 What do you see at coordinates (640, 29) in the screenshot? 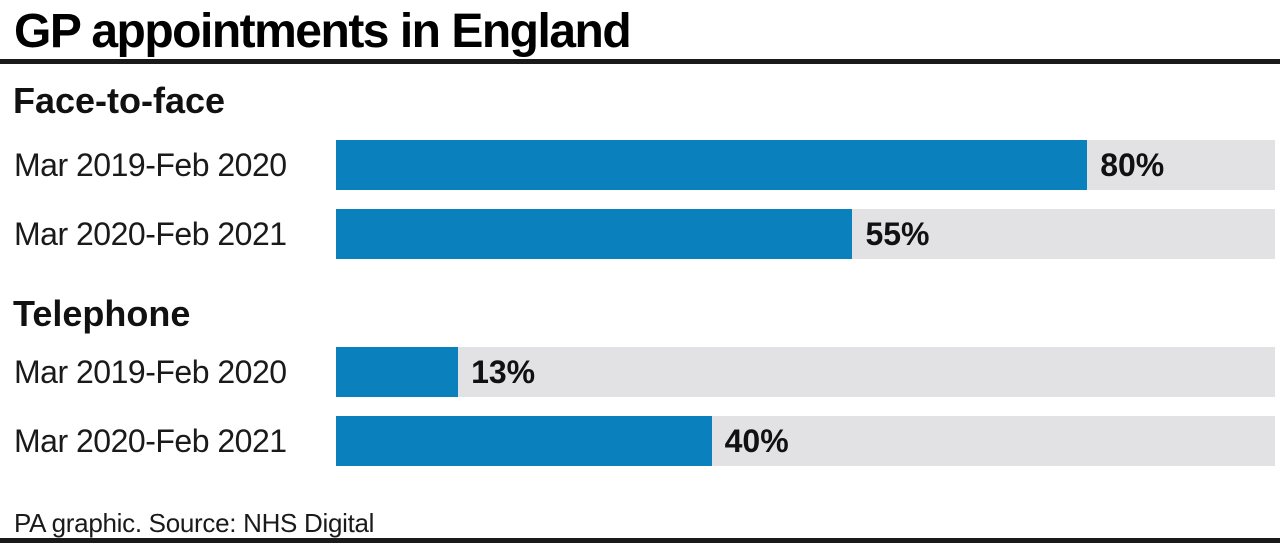
I see `chart-header: GP appointments in England` at bounding box center [640, 29].